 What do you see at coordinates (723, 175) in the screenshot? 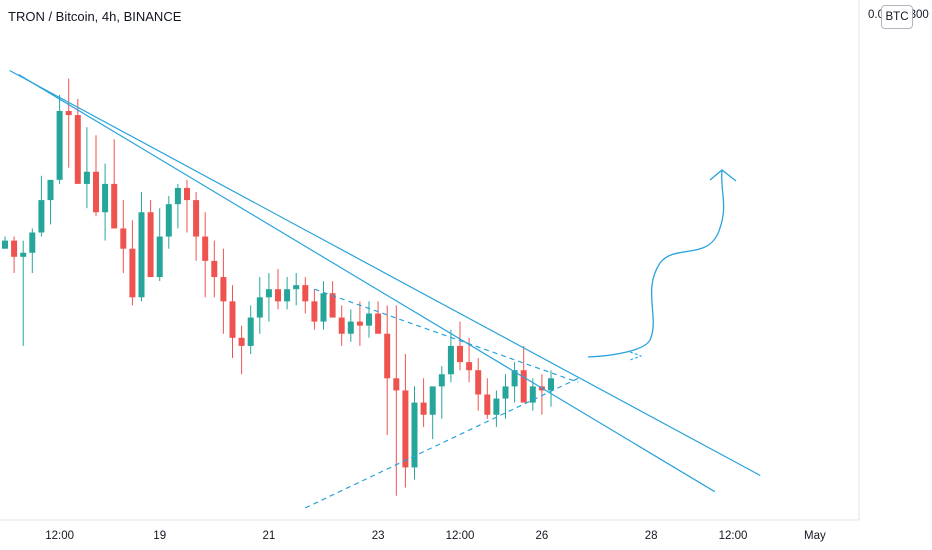
I see `arrow-head-icon` at bounding box center [723, 175].